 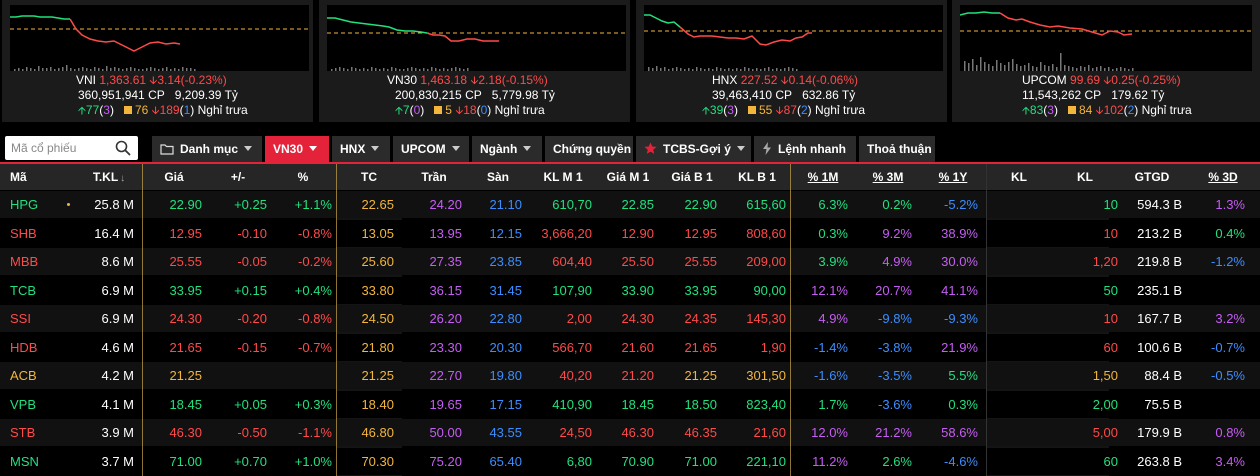 I want to click on cell-gia: 71.00, so click(x=185, y=461).